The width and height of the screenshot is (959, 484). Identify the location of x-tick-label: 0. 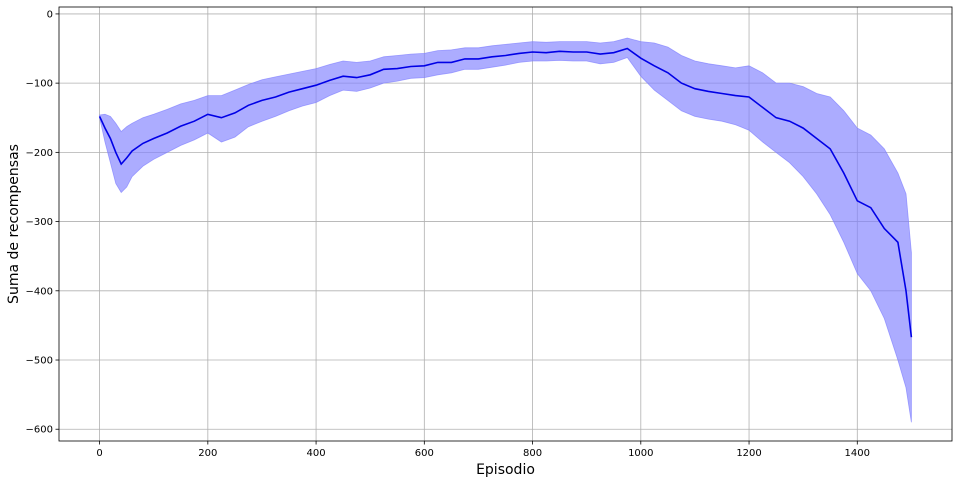
(99, 453).